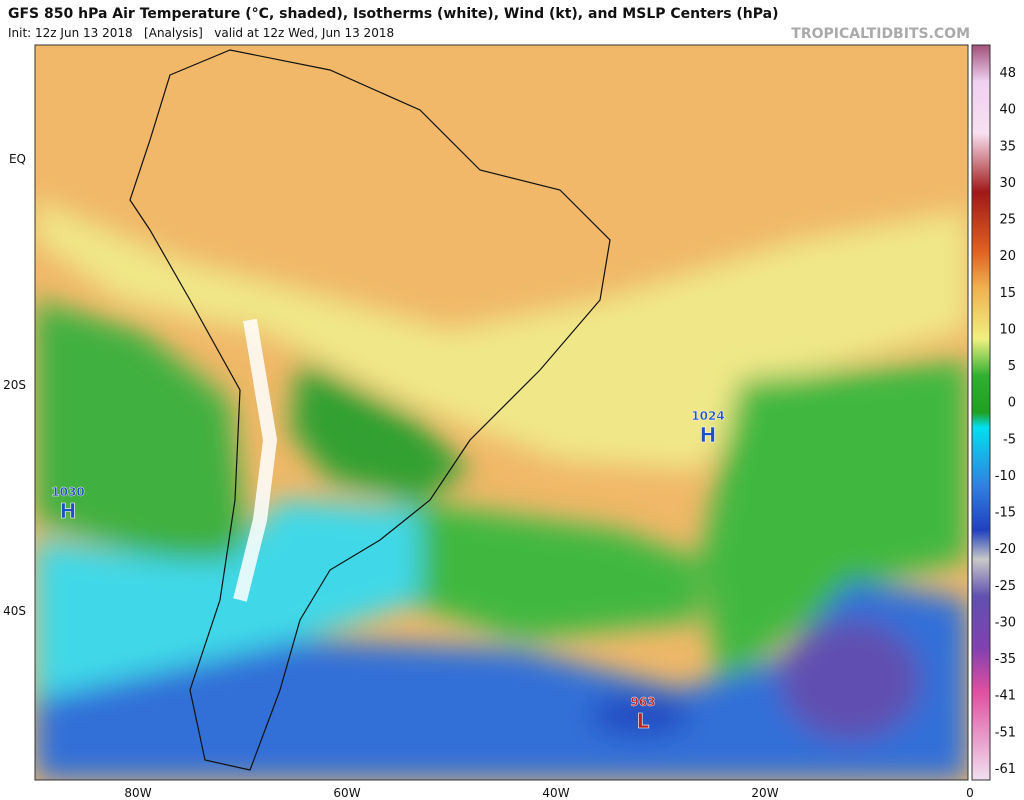 The height and width of the screenshot is (800, 1024). I want to click on colorbar-label: 48, so click(1007, 73).